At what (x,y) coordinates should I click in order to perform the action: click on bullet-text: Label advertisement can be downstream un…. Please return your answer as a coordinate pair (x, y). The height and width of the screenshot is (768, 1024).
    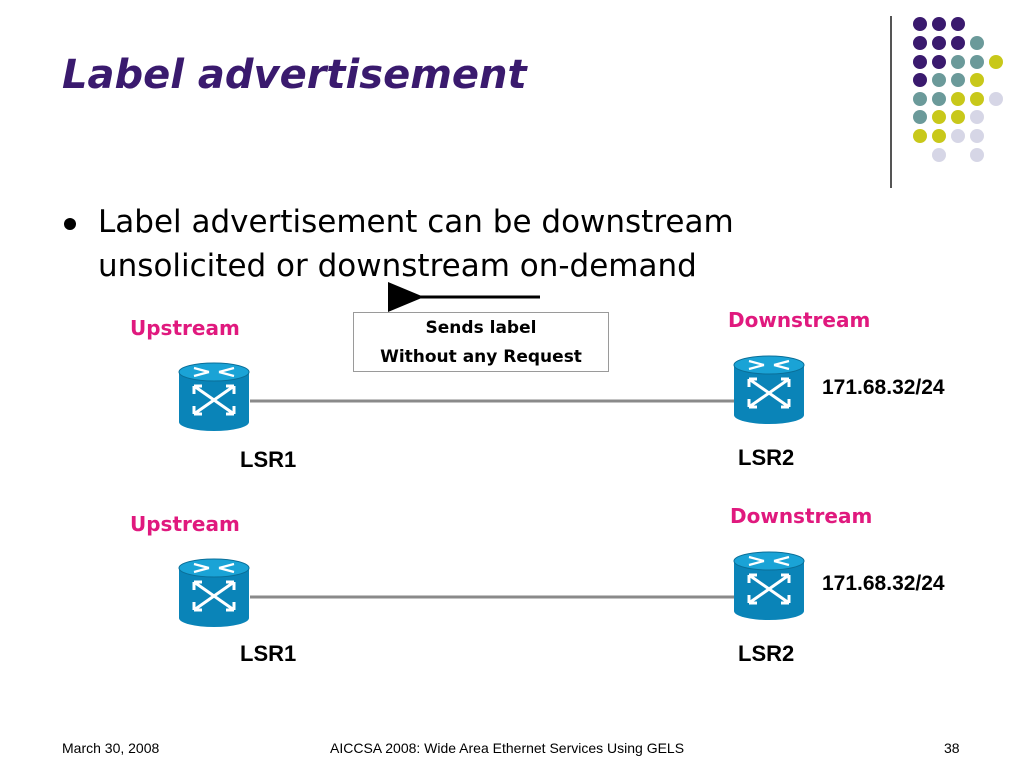
    Looking at the image, I should click on (416, 244).